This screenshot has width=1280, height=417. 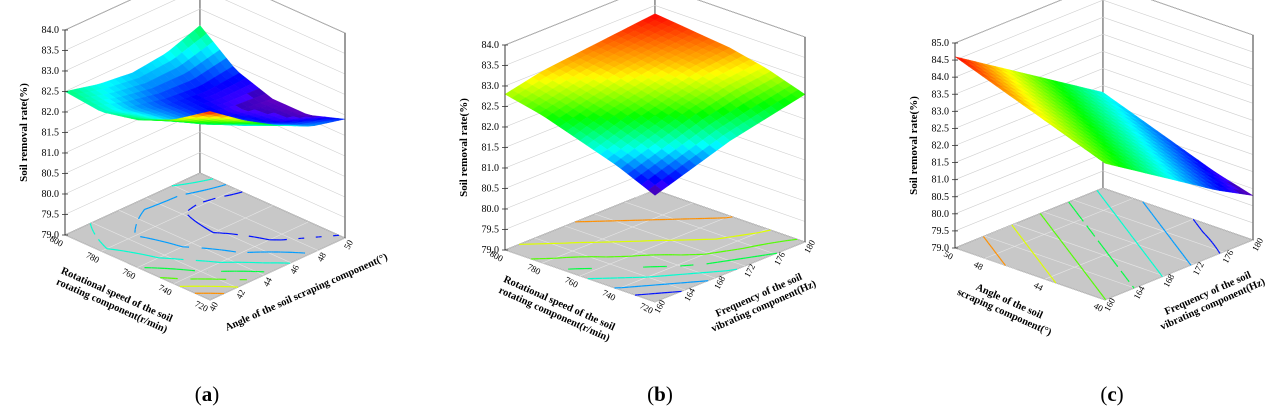 I want to click on z-tick-label: 84.0, so click(x=941, y=77).